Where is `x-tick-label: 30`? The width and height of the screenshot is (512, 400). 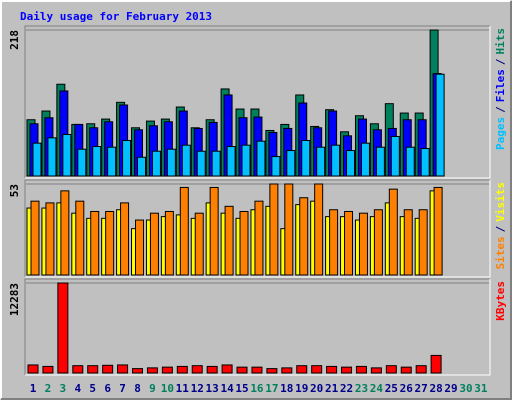
x-tick-label: 30 is located at coordinates (465, 388).